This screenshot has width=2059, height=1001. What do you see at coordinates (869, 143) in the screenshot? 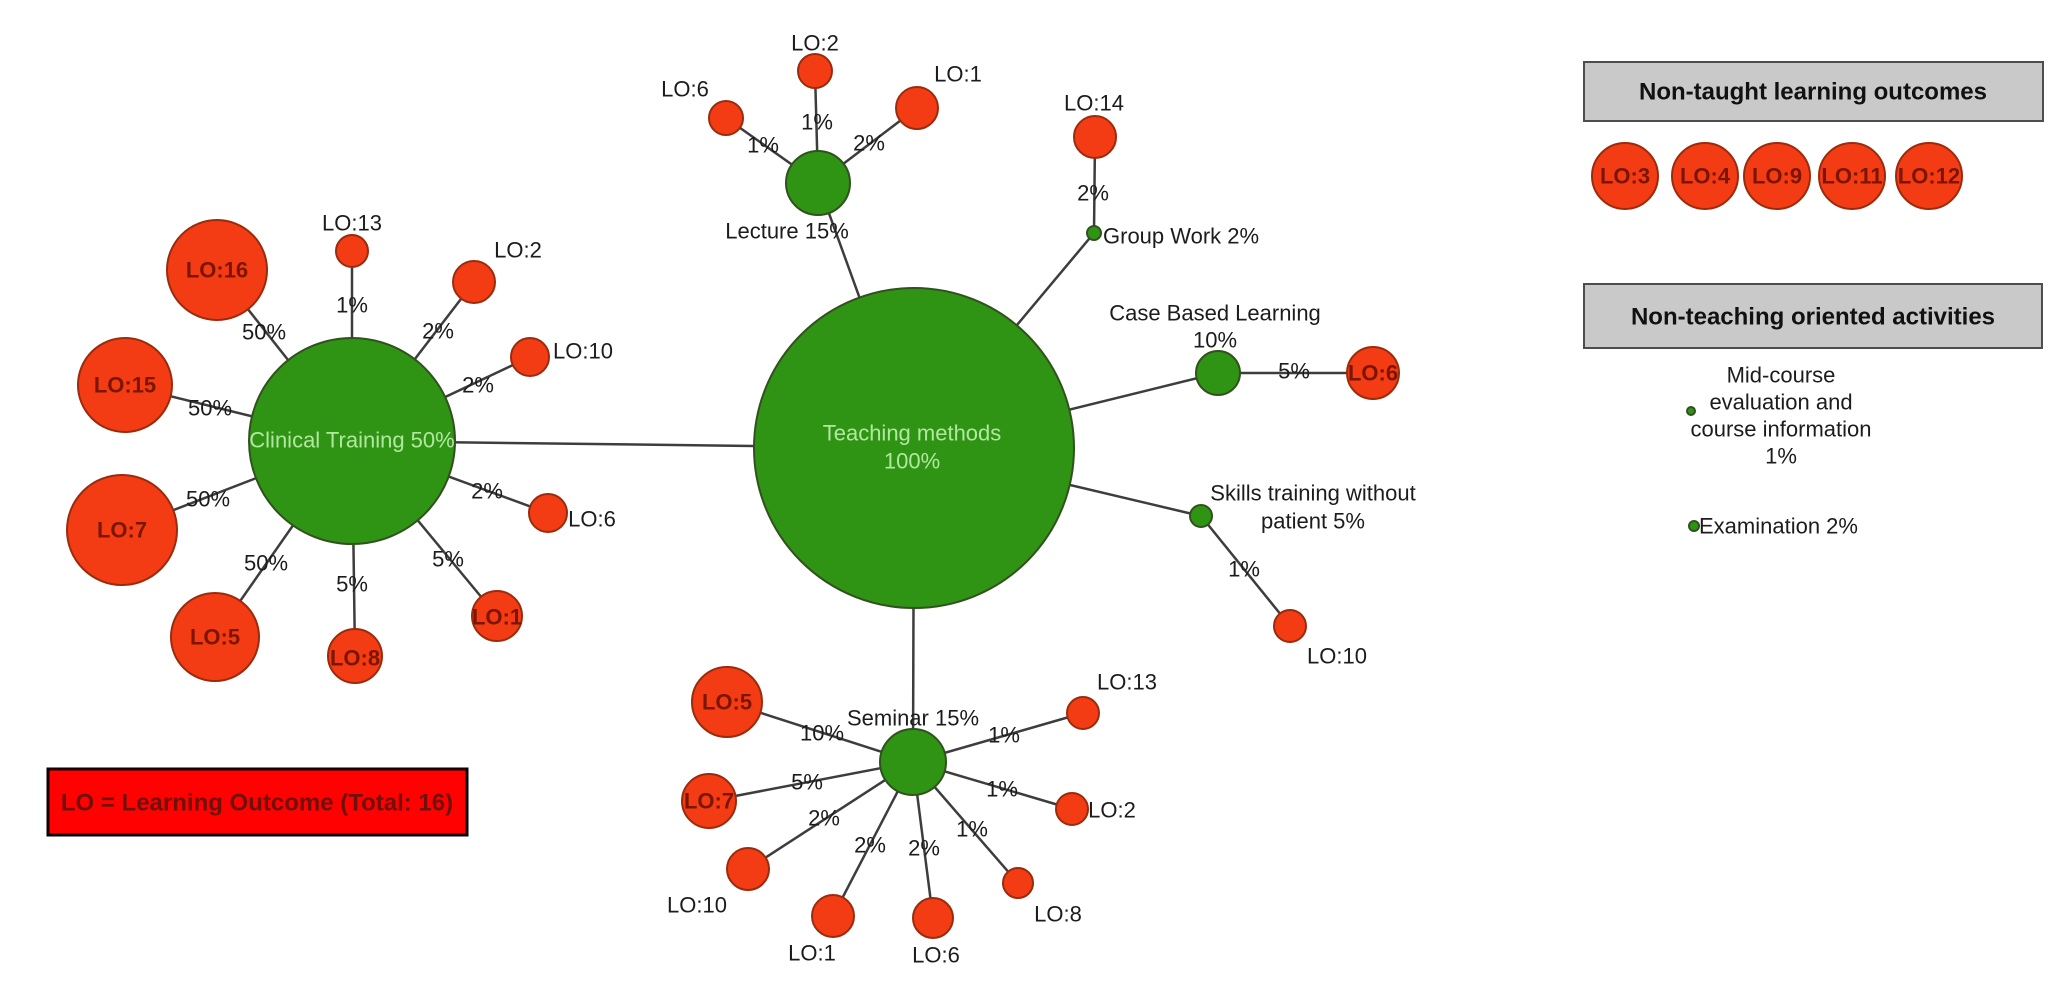
I see `edge-lecture-lo1-label: 2%` at bounding box center [869, 143].